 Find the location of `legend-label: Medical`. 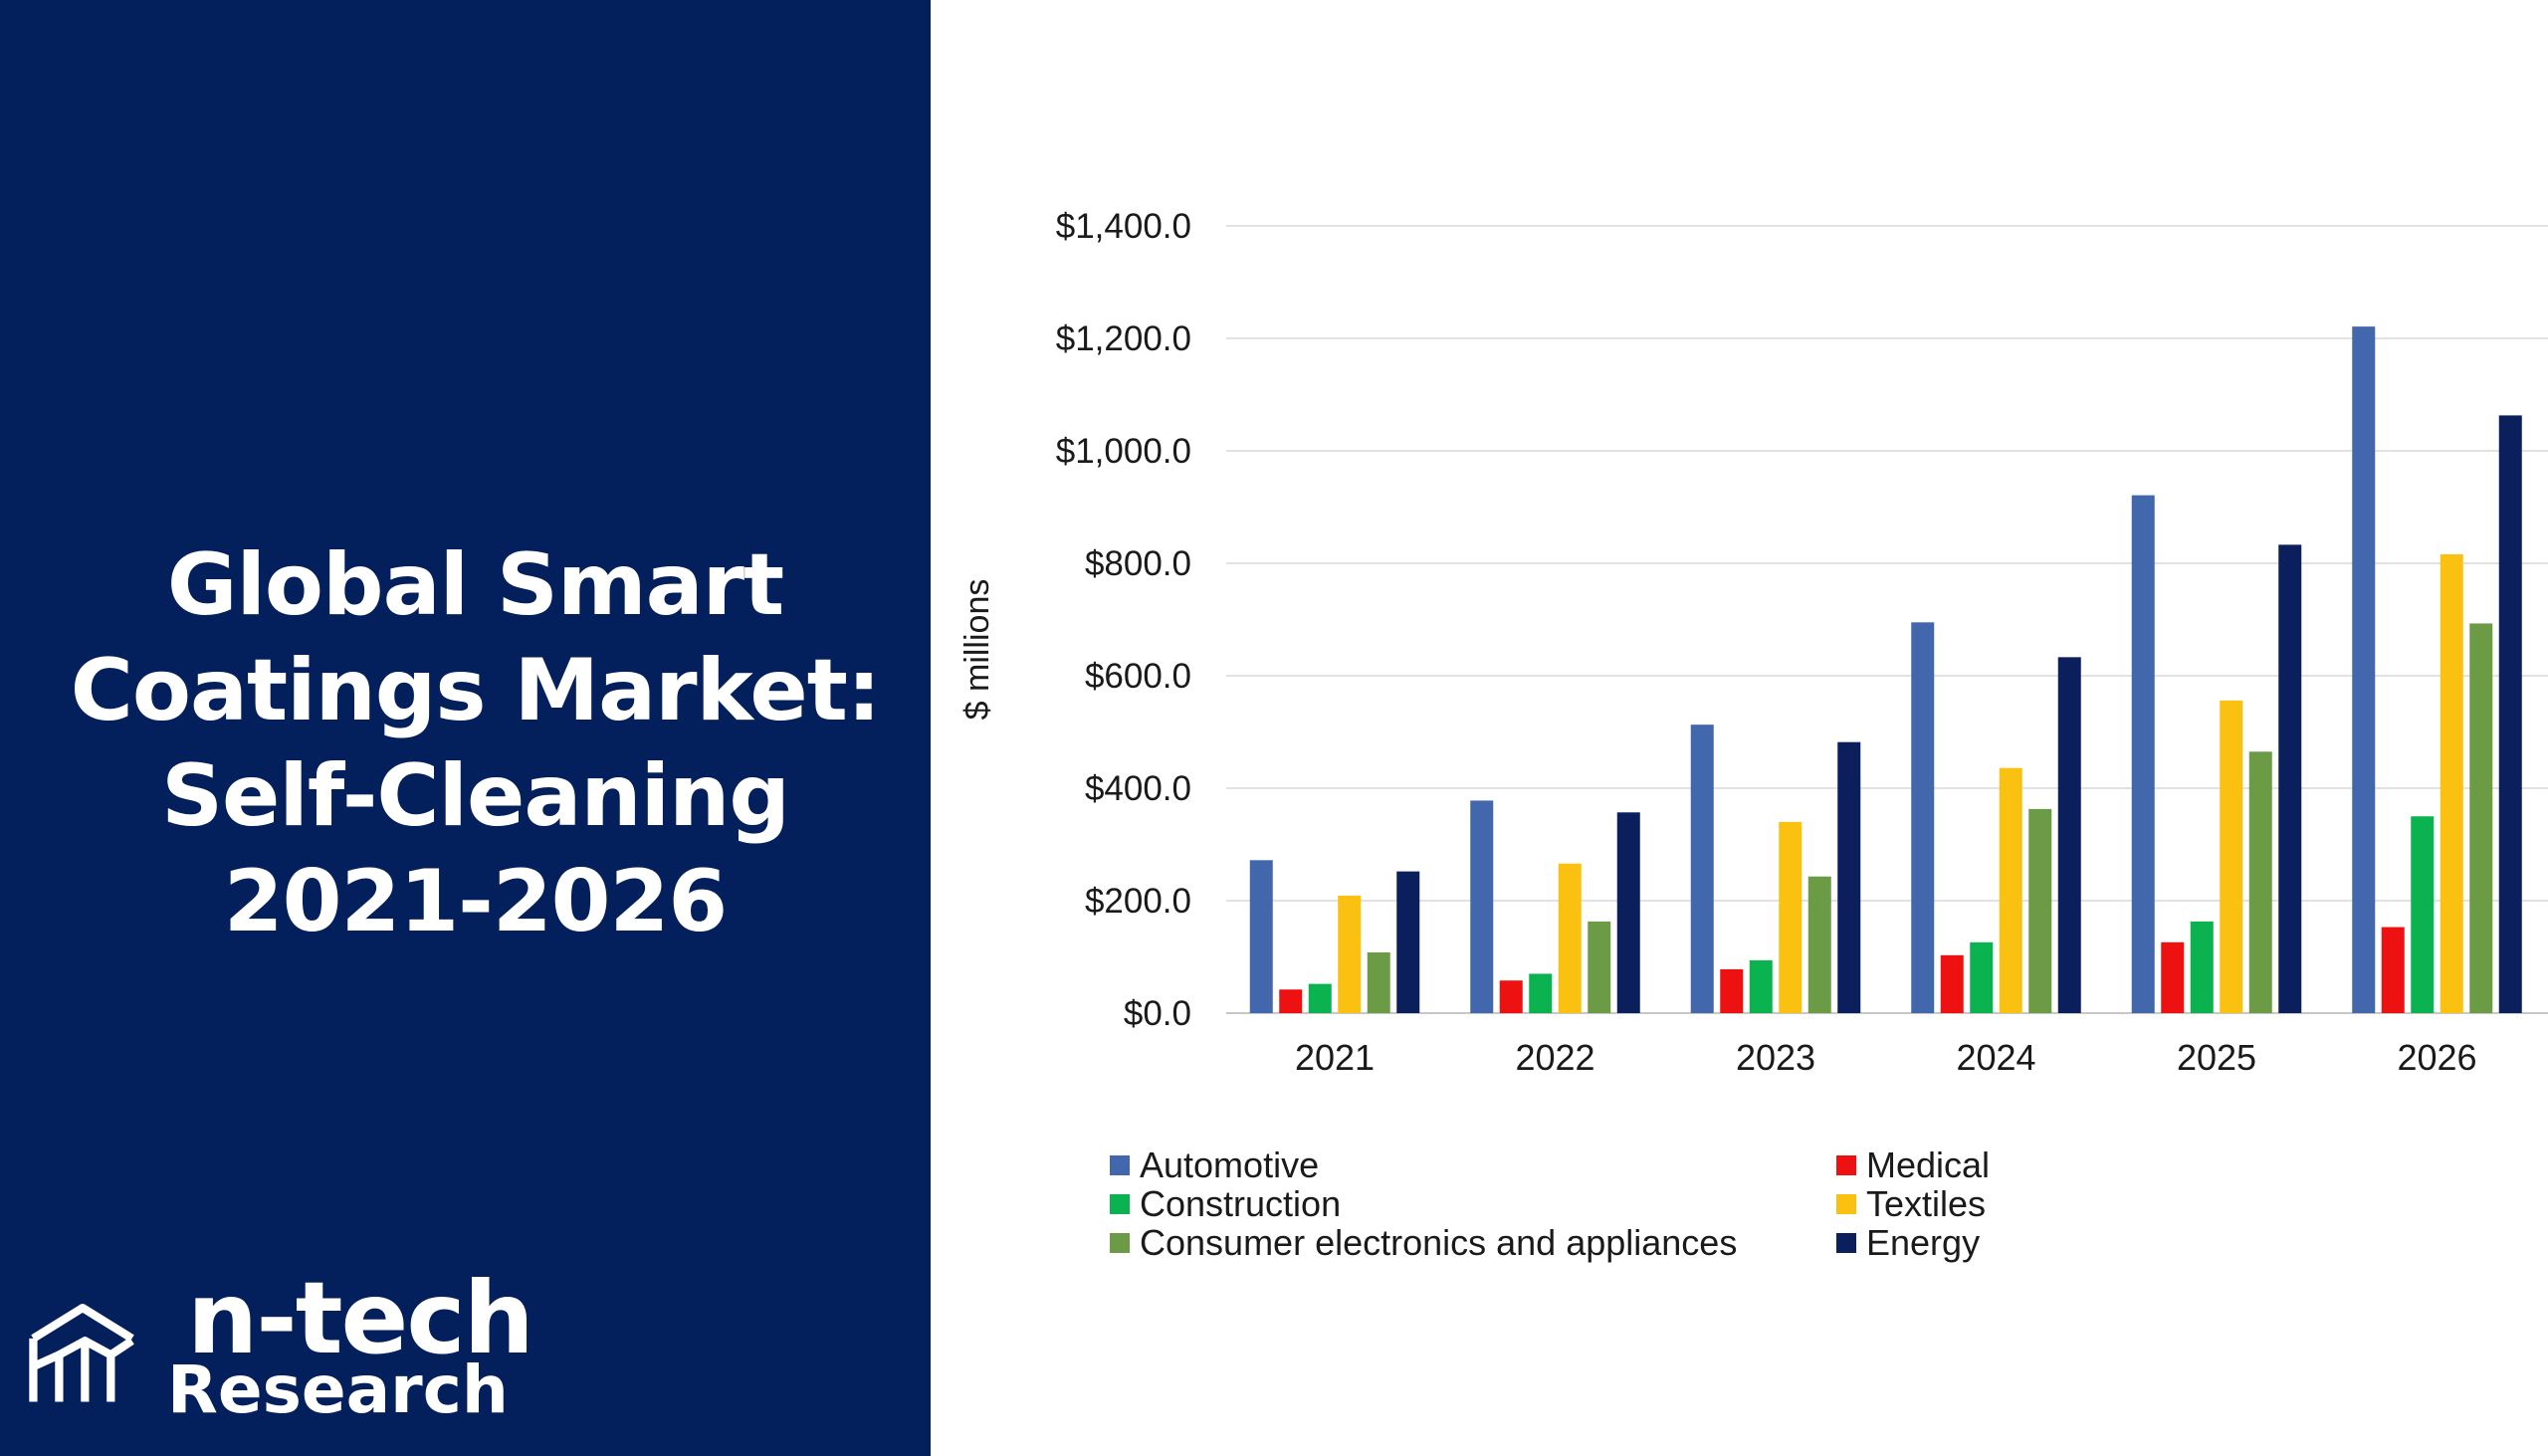

legend-label: Medical is located at coordinates (1928, 1164).